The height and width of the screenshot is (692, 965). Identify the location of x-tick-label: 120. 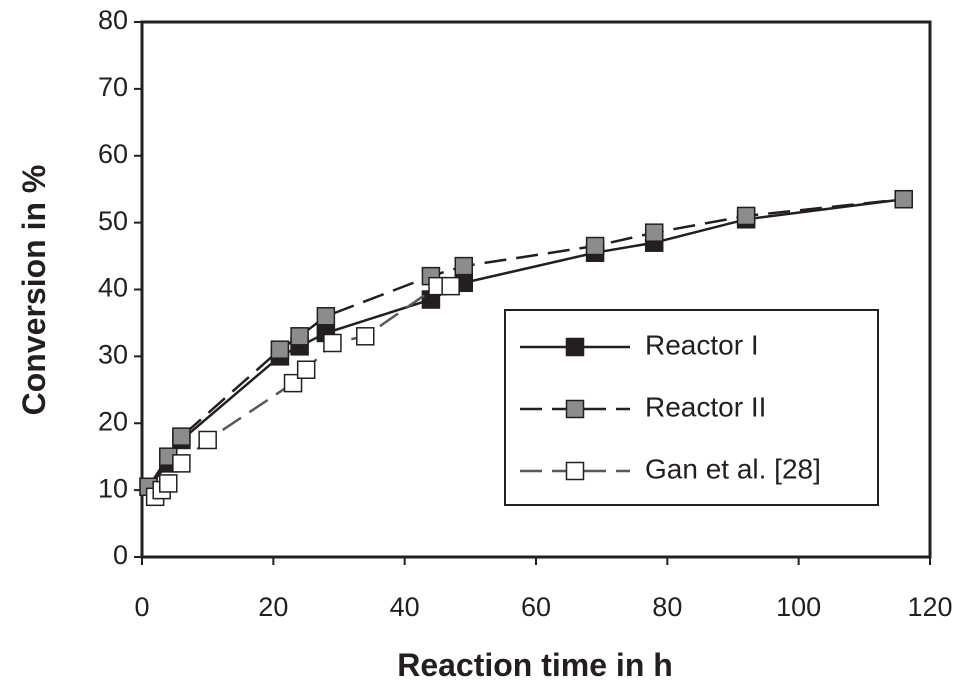
(929, 607).